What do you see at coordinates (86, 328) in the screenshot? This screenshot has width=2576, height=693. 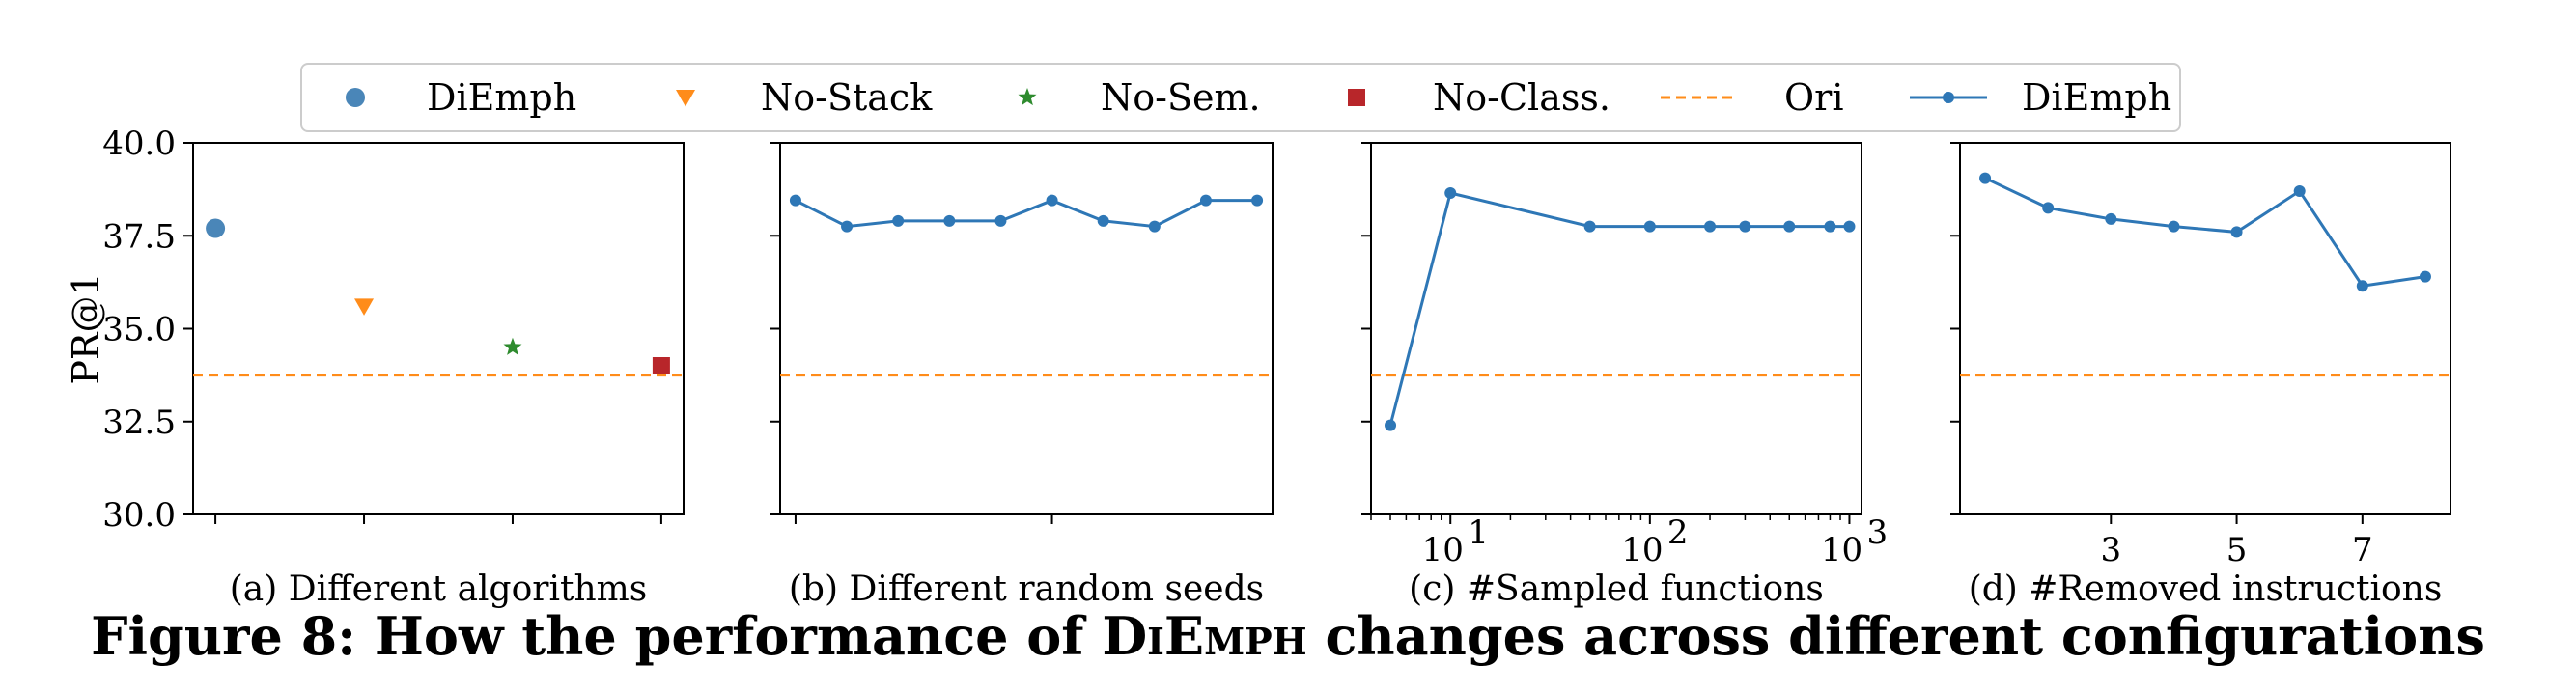 I see `y-axis-label: PR@1` at bounding box center [86, 328].